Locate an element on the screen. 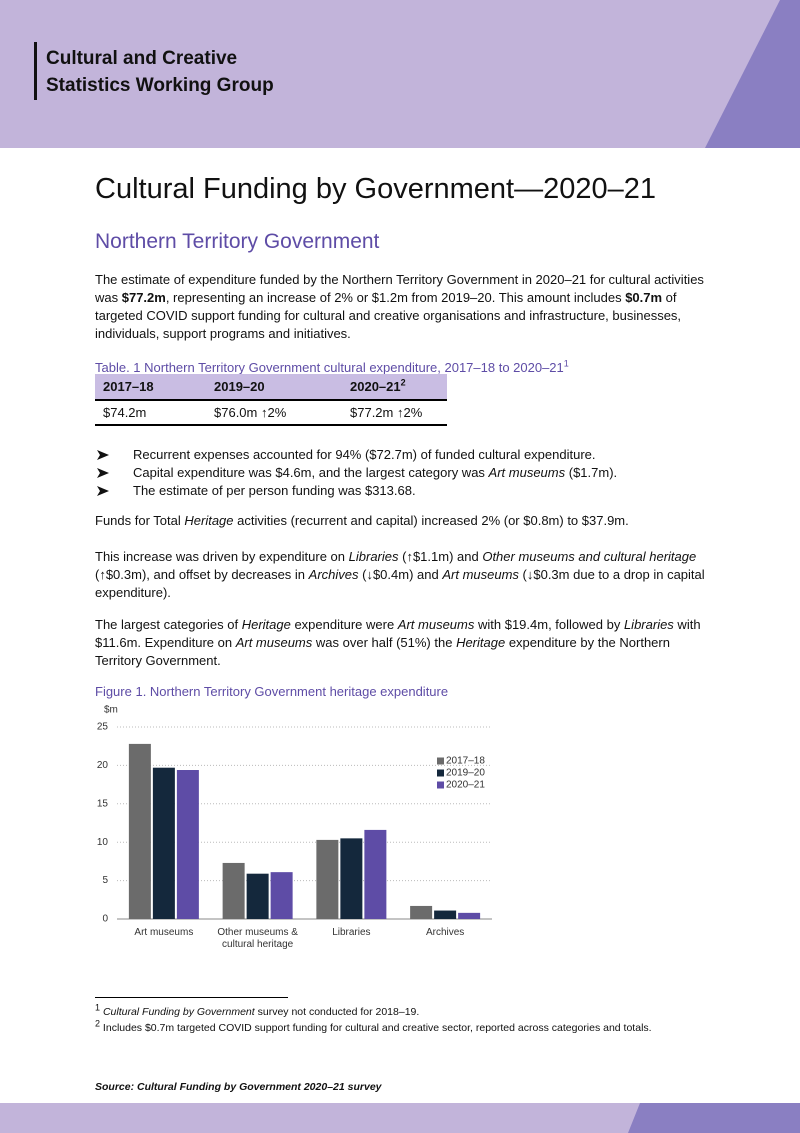 Image resolution: width=800 pixels, height=1133 pixels. header-cell: 2020–212 is located at coordinates (394, 387).